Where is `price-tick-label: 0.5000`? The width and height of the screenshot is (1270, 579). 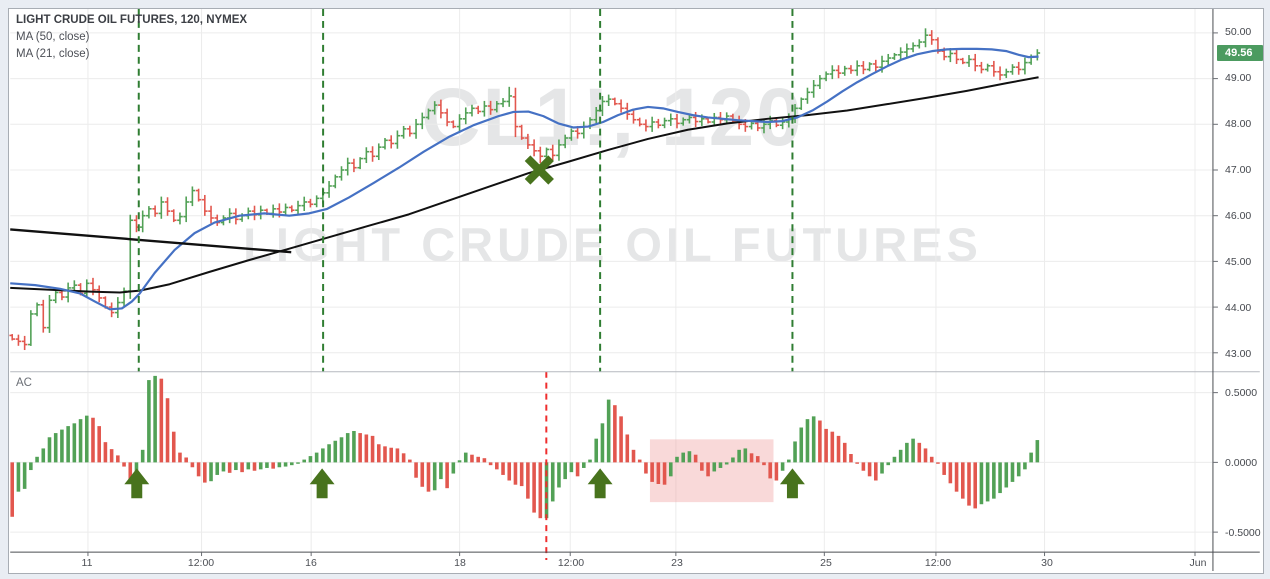
price-tick-label: 0.5000 is located at coordinates (1241, 393).